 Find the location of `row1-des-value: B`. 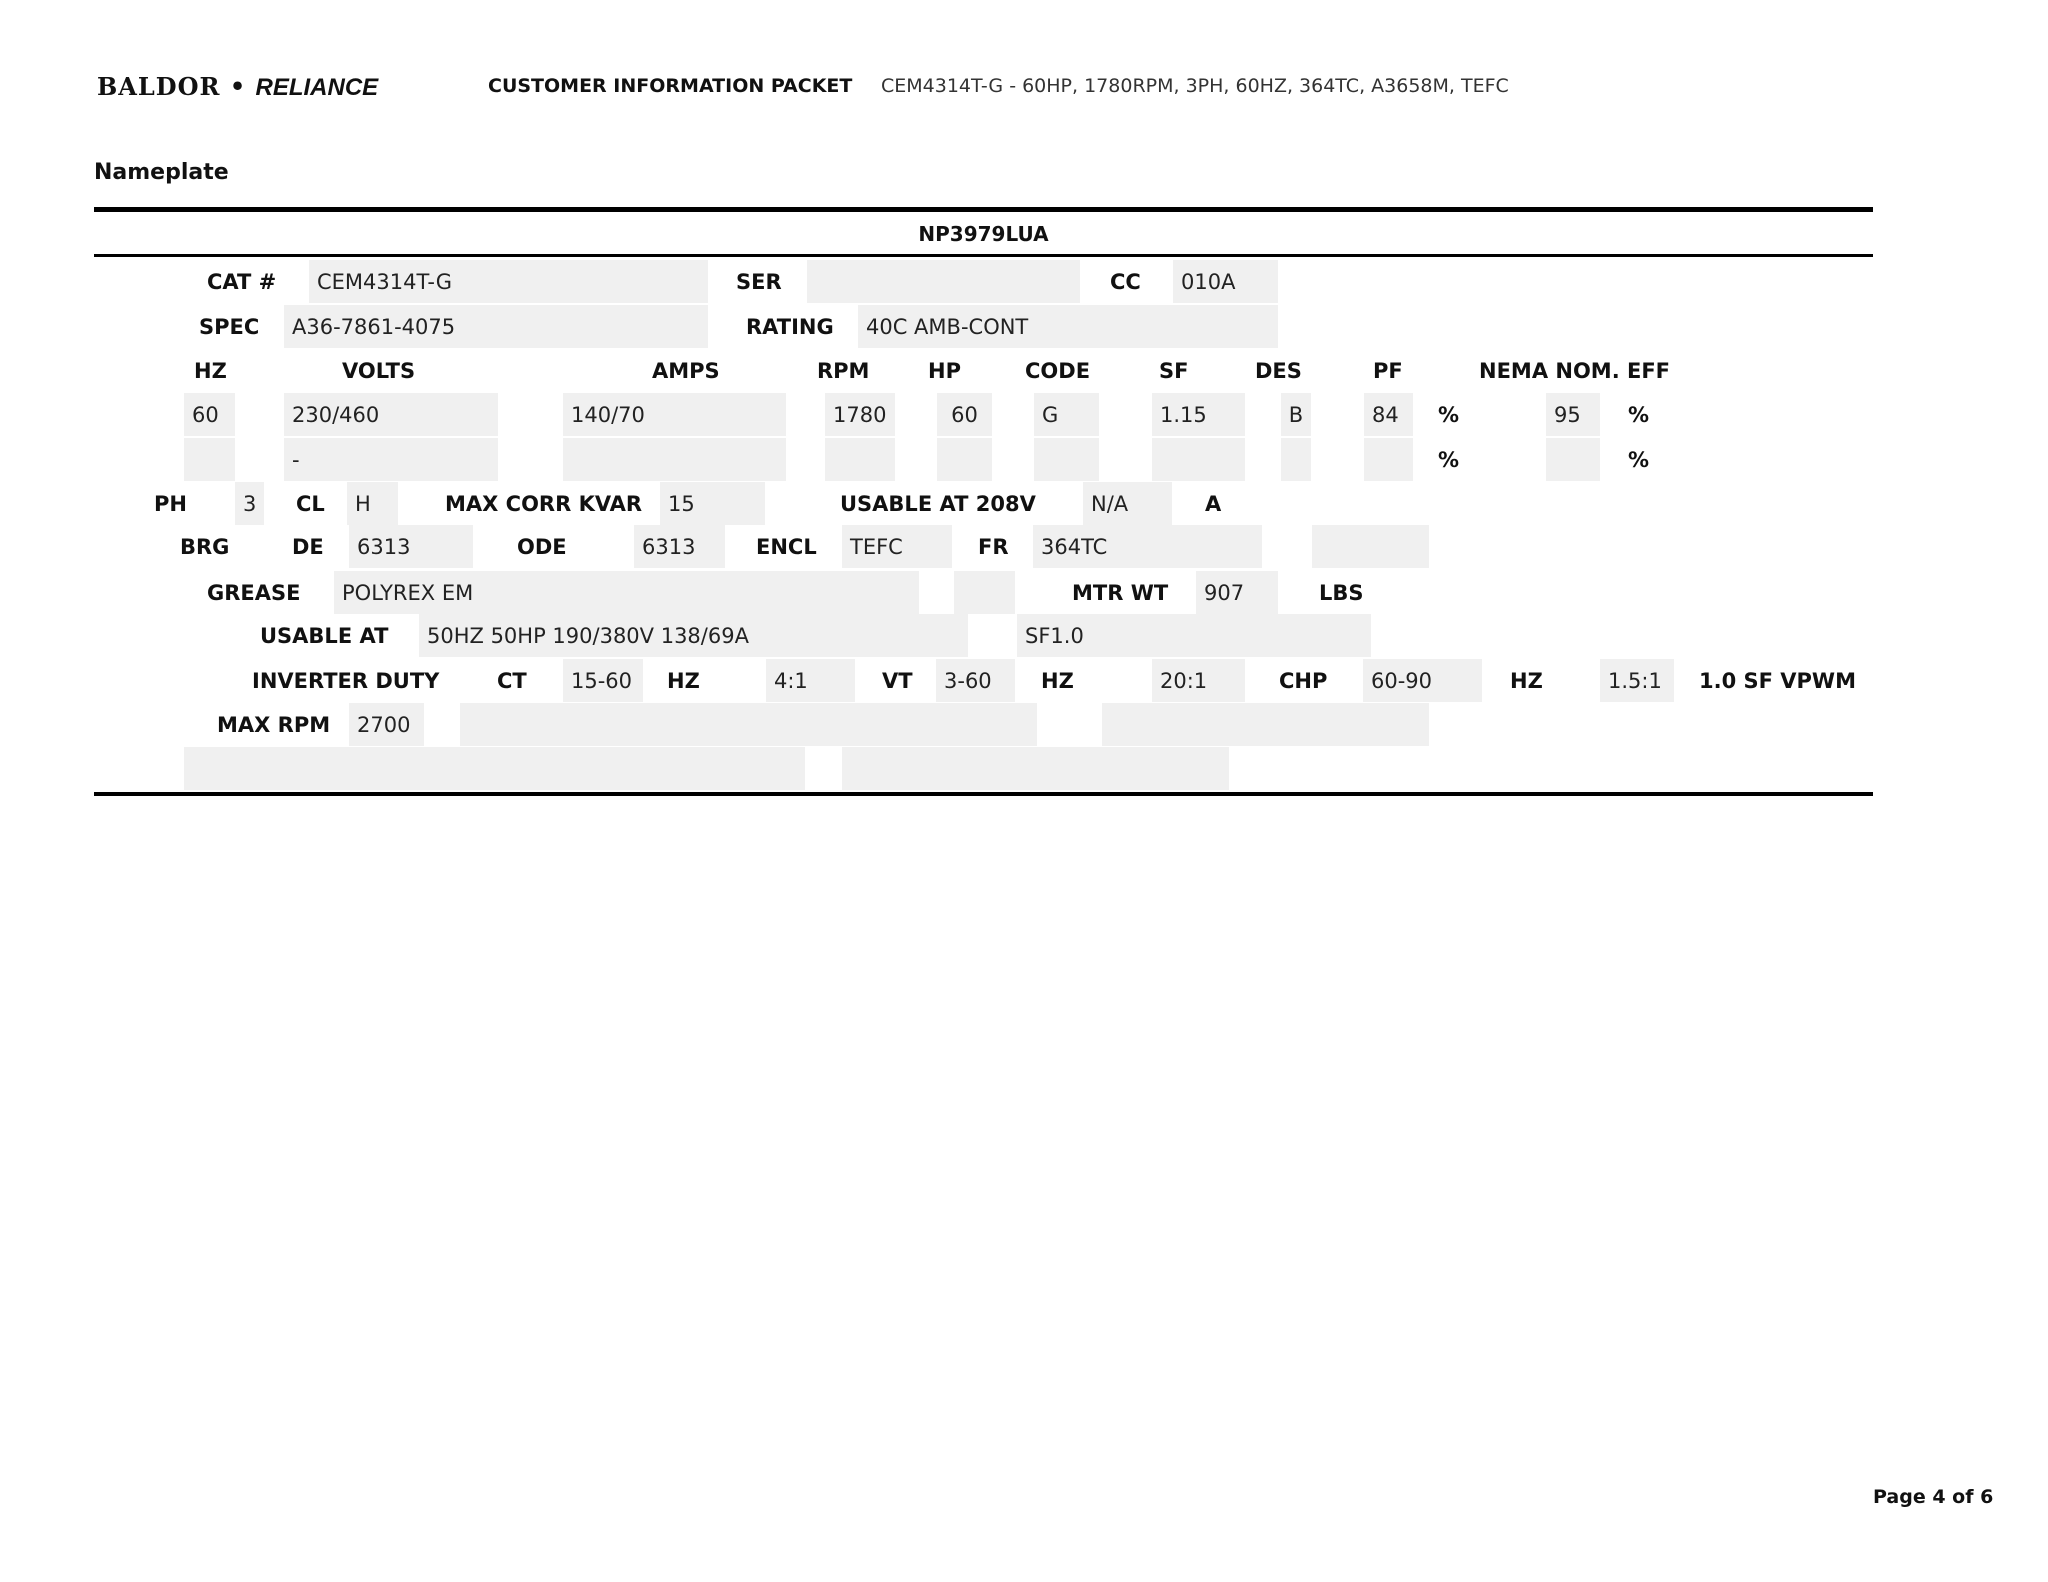

row1-des-value: B is located at coordinates (1296, 414).